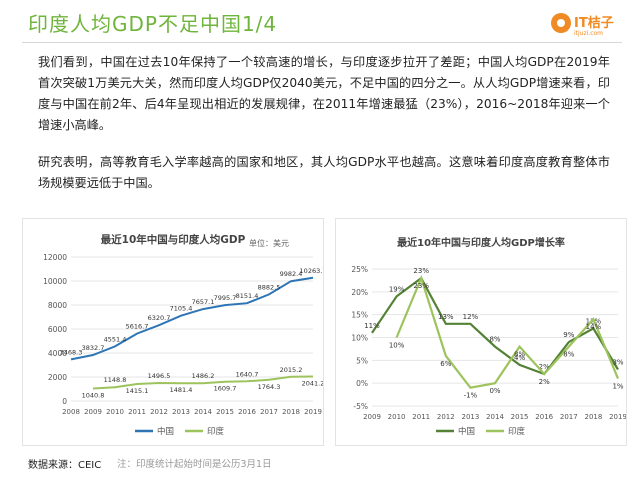 Image resolution: width=640 pixels, height=480 pixels. I want to click on y-tick-label: 0%, so click(362, 383).